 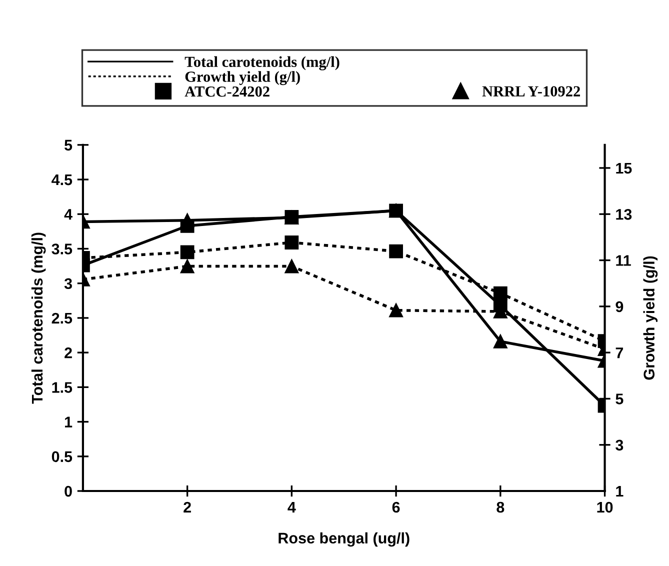 What do you see at coordinates (344, 539) in the screenshot?
I see `x-axis-title: Rose bengal (ug/l)` at bounding box center [344, 539].